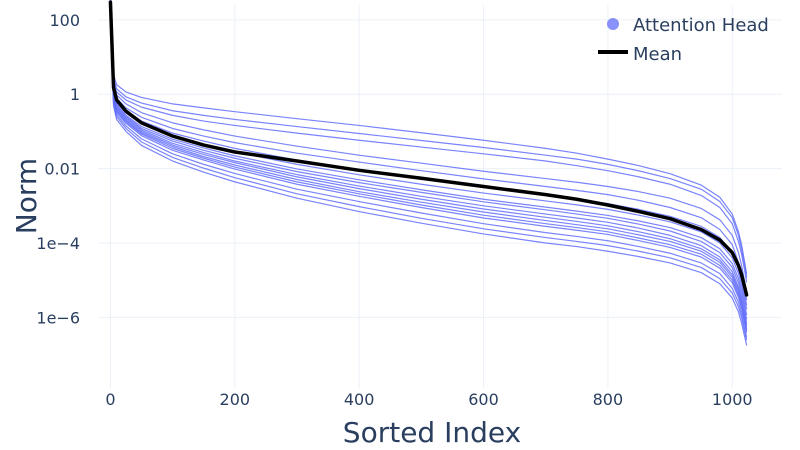  I want to click on x-tick-label: 400, so click(359, 399).